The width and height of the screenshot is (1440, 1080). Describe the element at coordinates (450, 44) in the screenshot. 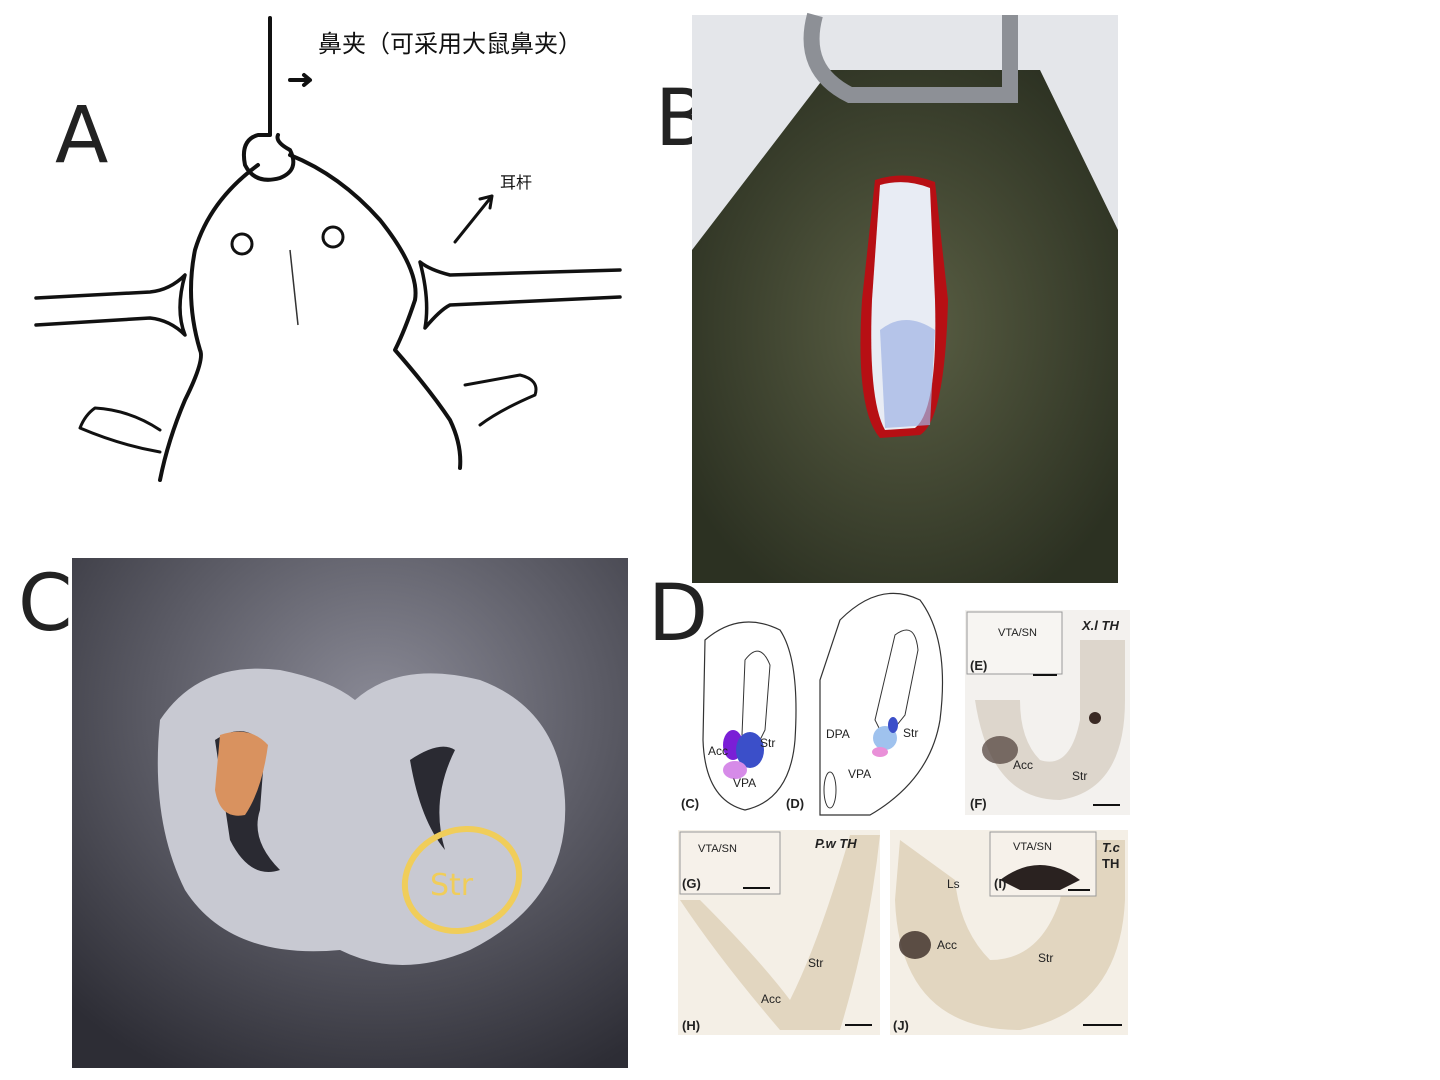

I see `nose-clamp-label: 鼻夹（可采用大鼠鼻夹）` at that location.